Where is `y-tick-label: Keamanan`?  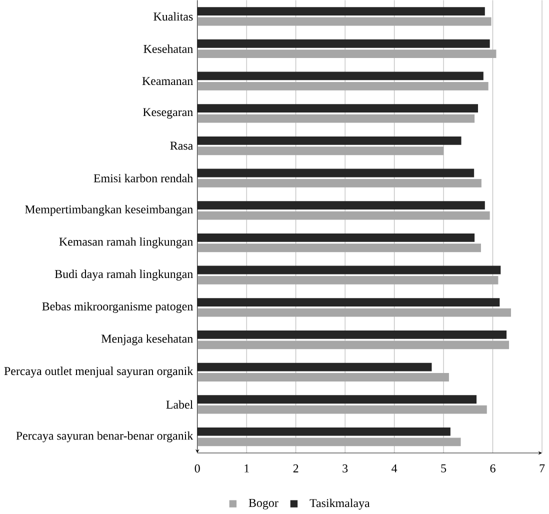 y-tick-label: Keamanan is located at coordinates (167, 81).